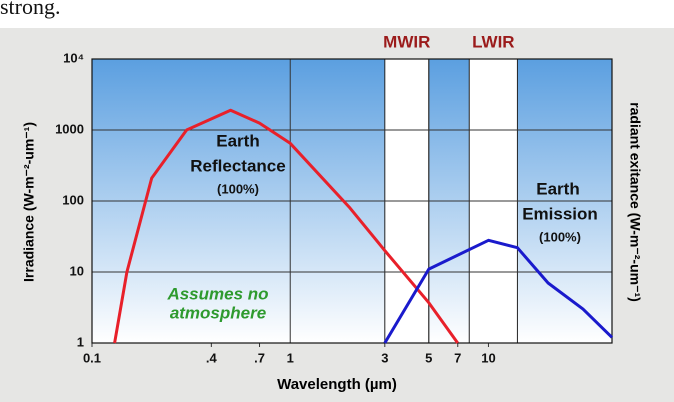 Image resolution: width=674 pixels, height=402 pixels. Describe the element at coordinates (73, 57) in the screenshot. I see `y-tick-label: 10⁴` at that location.